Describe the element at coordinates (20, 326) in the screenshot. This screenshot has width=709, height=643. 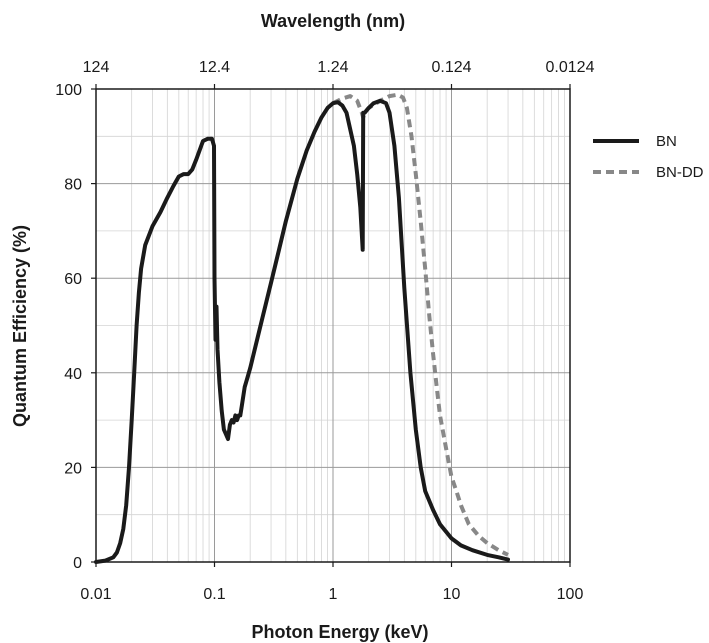
I see `y-axis-title: Quantum Efficiency (%)` at that location.